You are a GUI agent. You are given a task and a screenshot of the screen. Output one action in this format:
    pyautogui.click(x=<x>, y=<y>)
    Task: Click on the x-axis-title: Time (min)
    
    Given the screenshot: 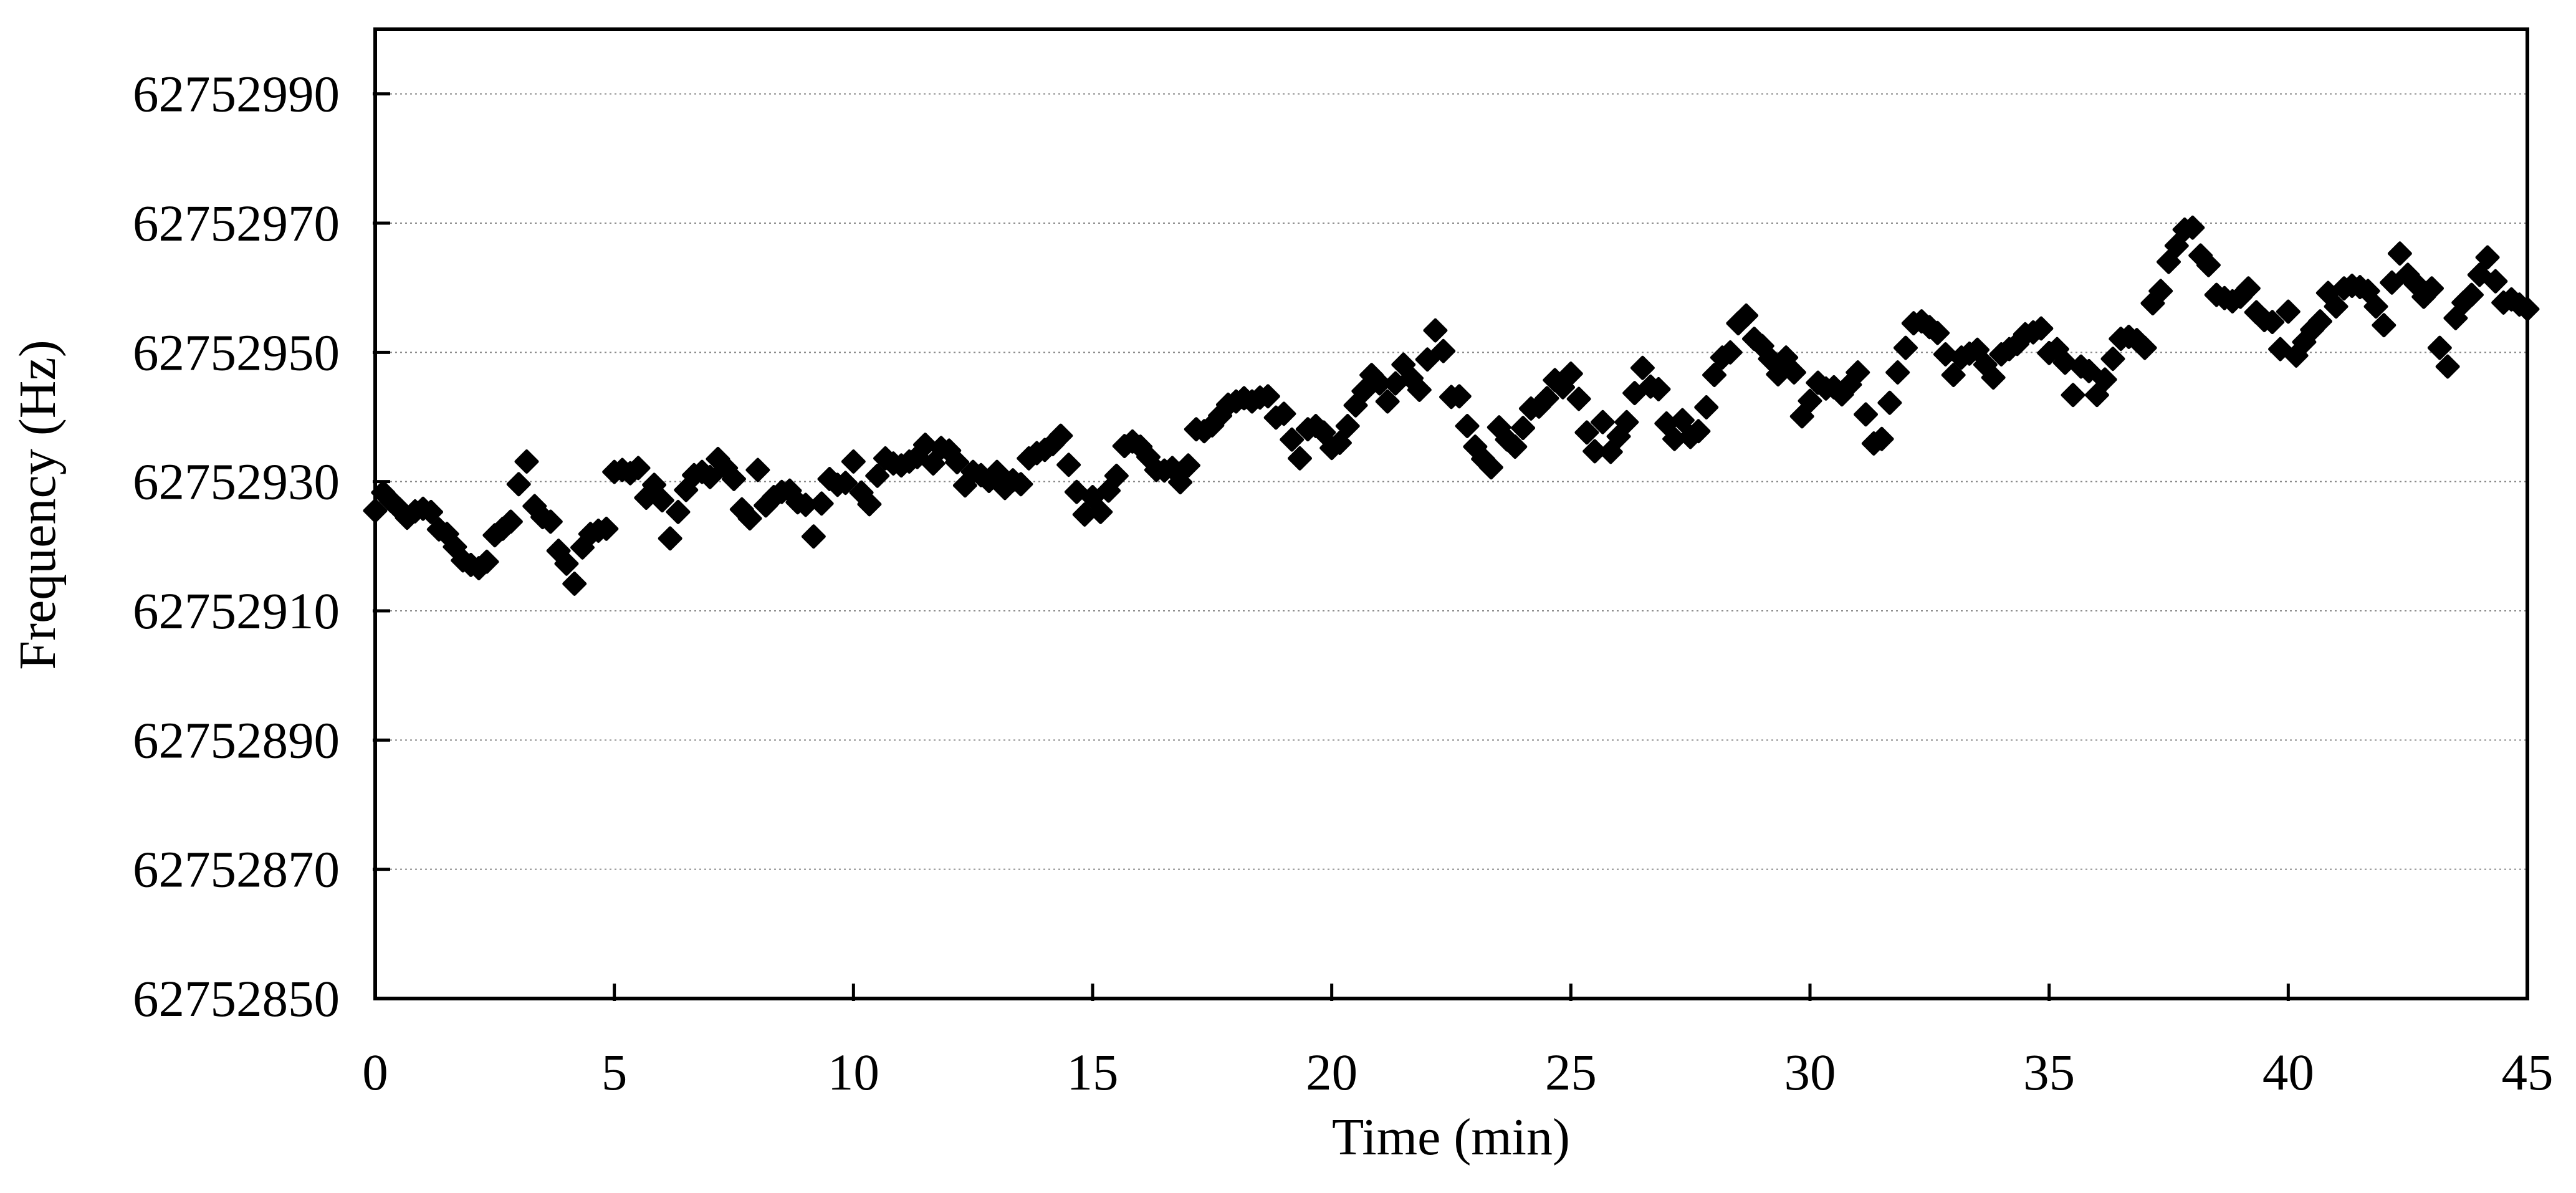 What is the action you would take?
    pyautogui.click(x=1451, y=1137)
    